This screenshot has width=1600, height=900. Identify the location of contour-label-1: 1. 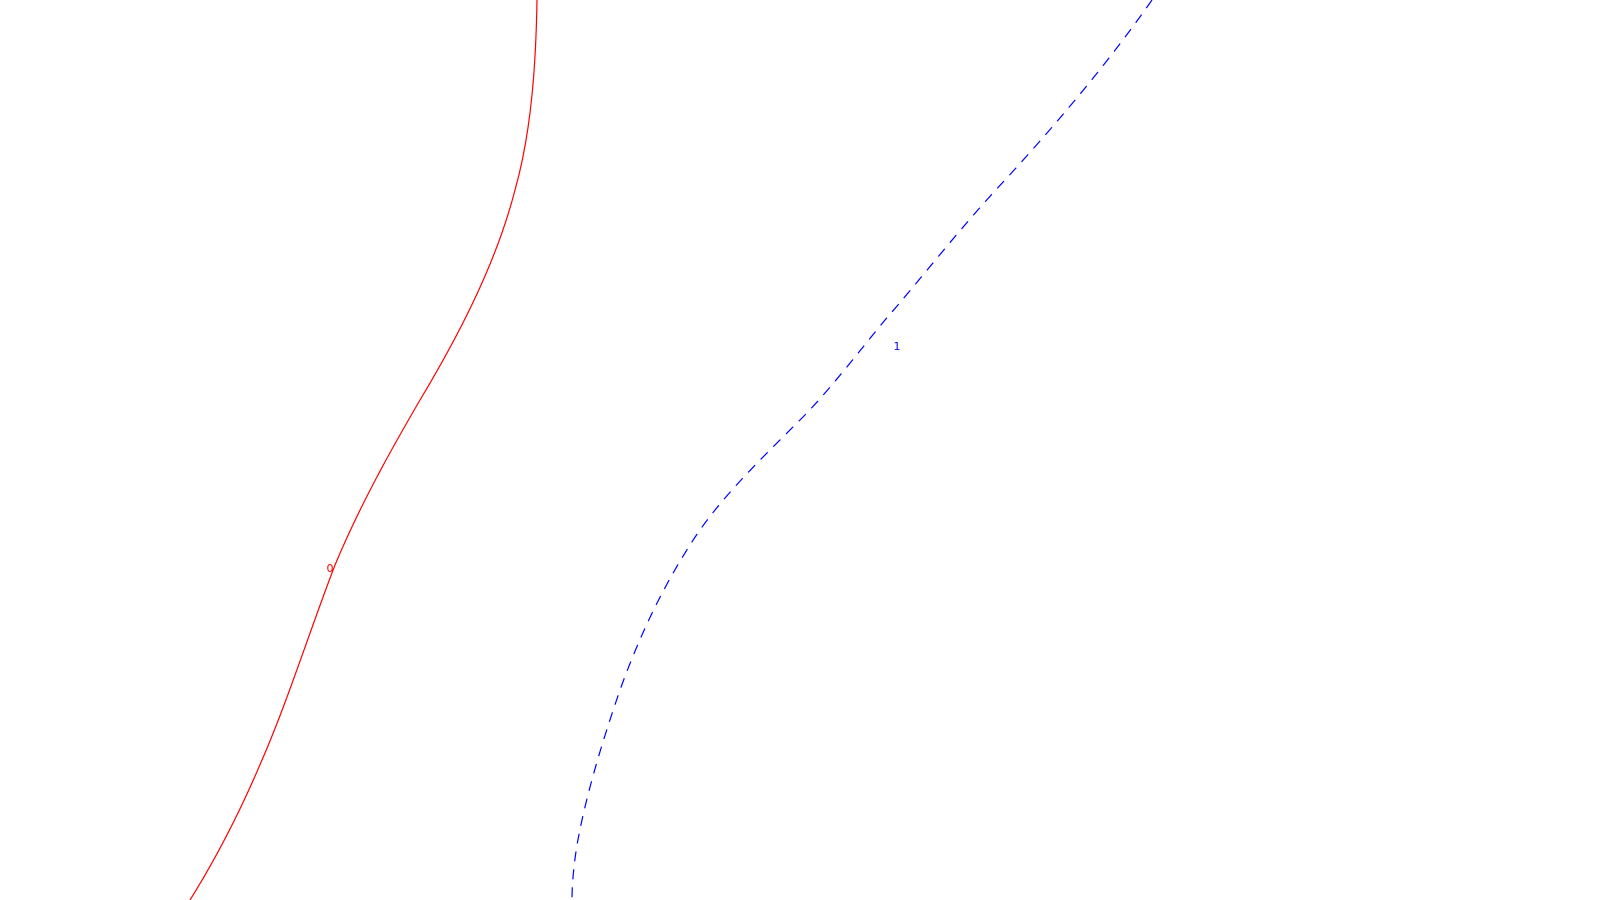
(897, 346).